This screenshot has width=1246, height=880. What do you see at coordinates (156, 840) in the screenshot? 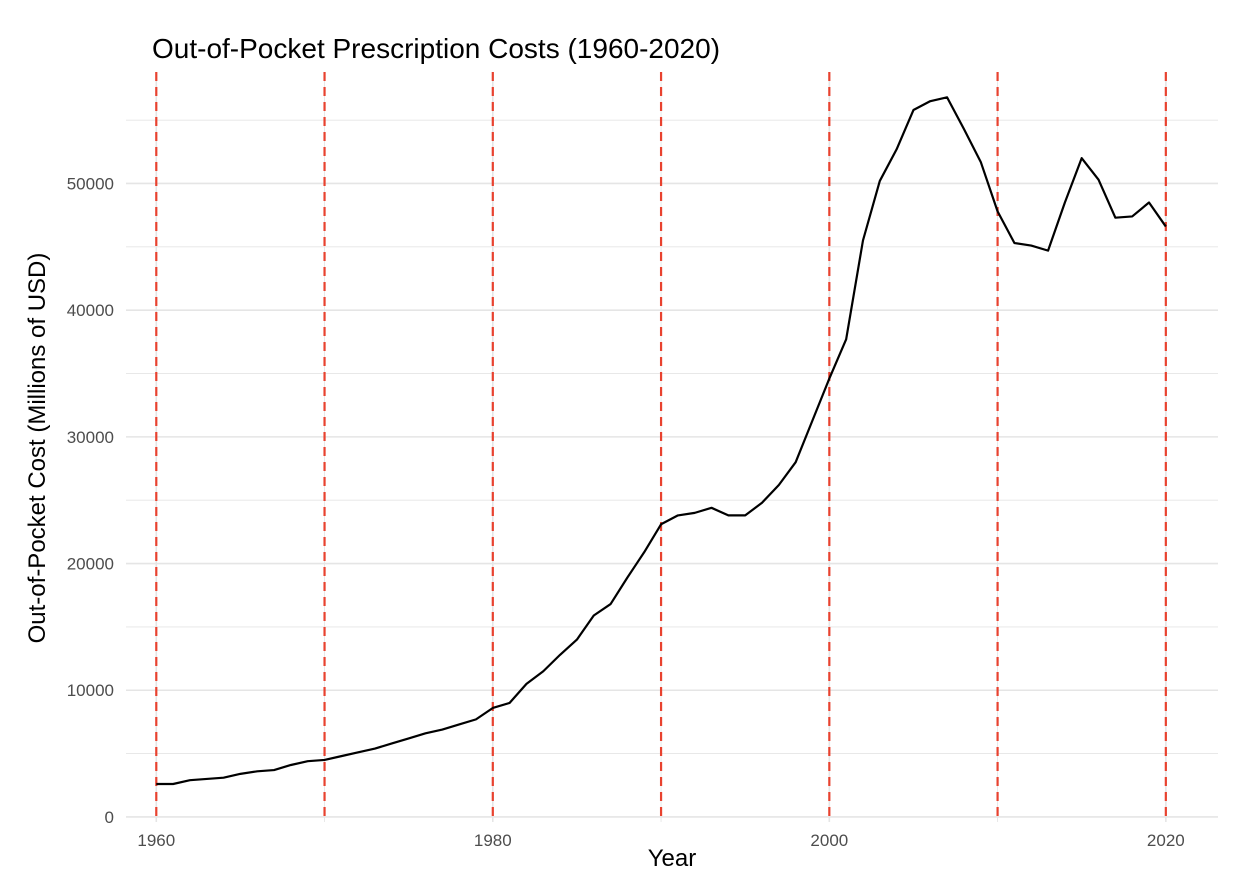
I see `x-tick-label: 1960` at bounding box center [156, 840].